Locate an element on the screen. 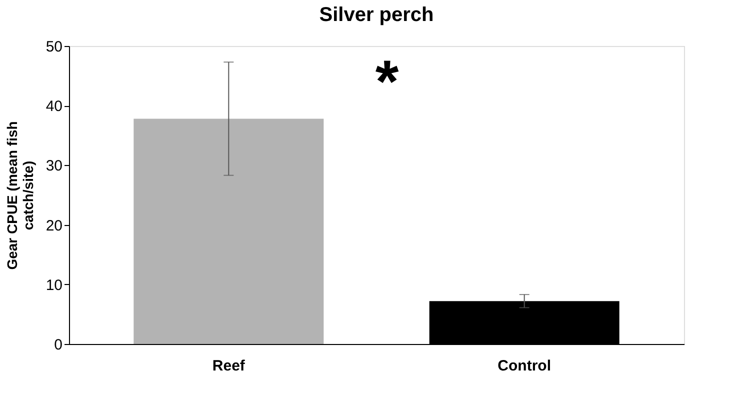 The width and height of the screenshot is (736, 414). x-tick-label: Reef is located at coordinates (229, 366).